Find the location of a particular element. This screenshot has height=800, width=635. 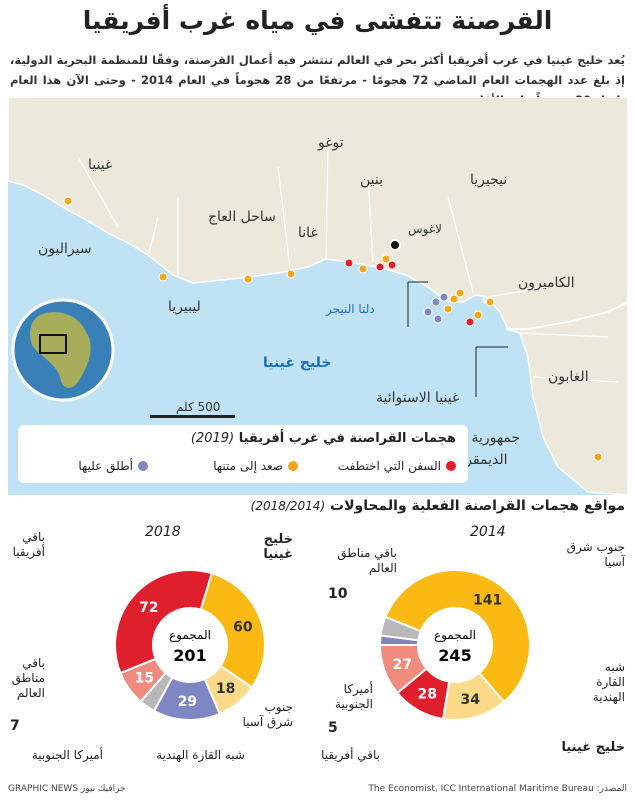

slice-value-label: 27 is located at coordinates (402, 665).